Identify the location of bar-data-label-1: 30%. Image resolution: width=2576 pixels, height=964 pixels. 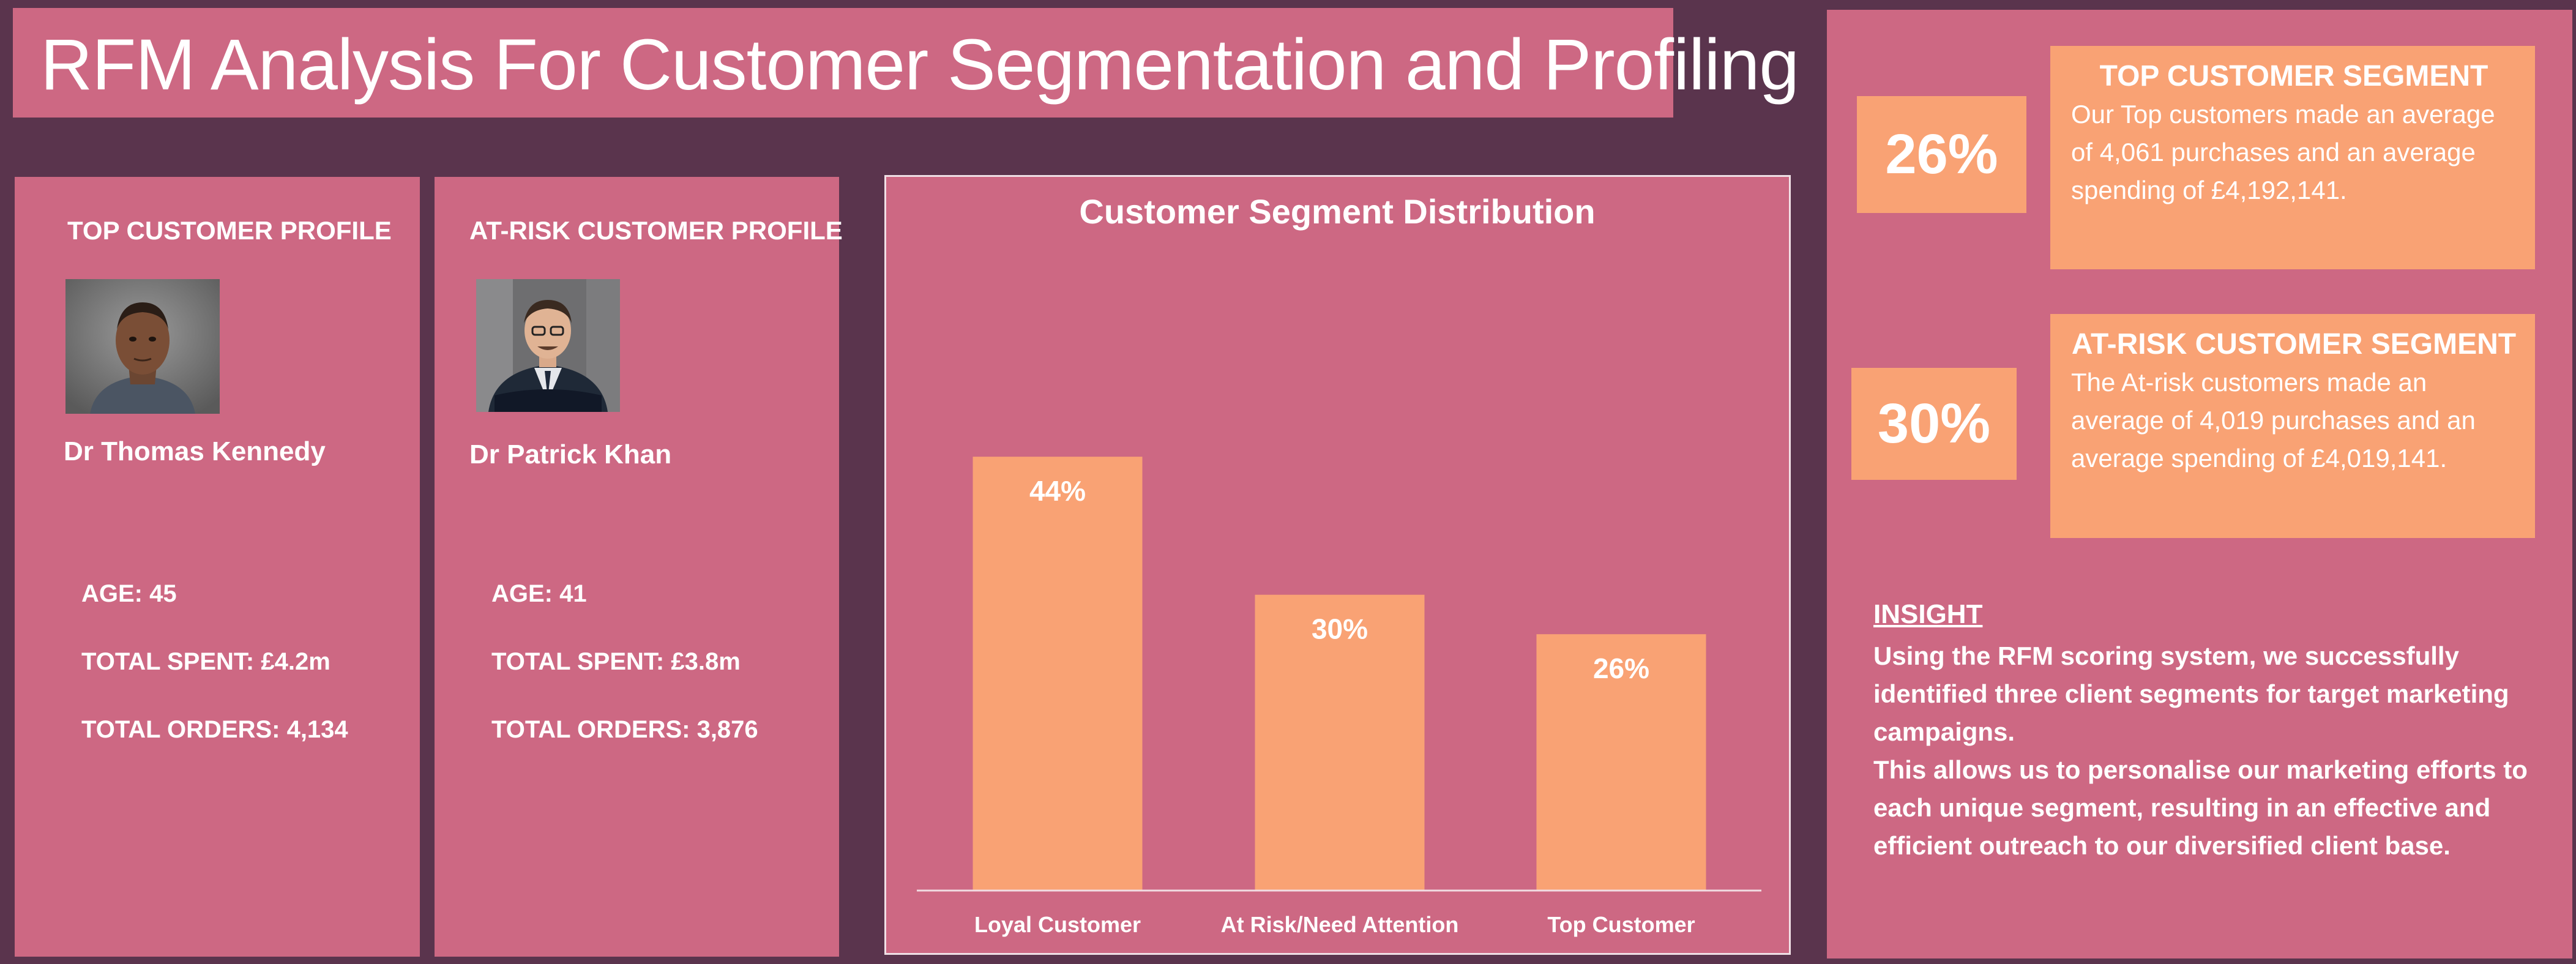
(1340, 629).